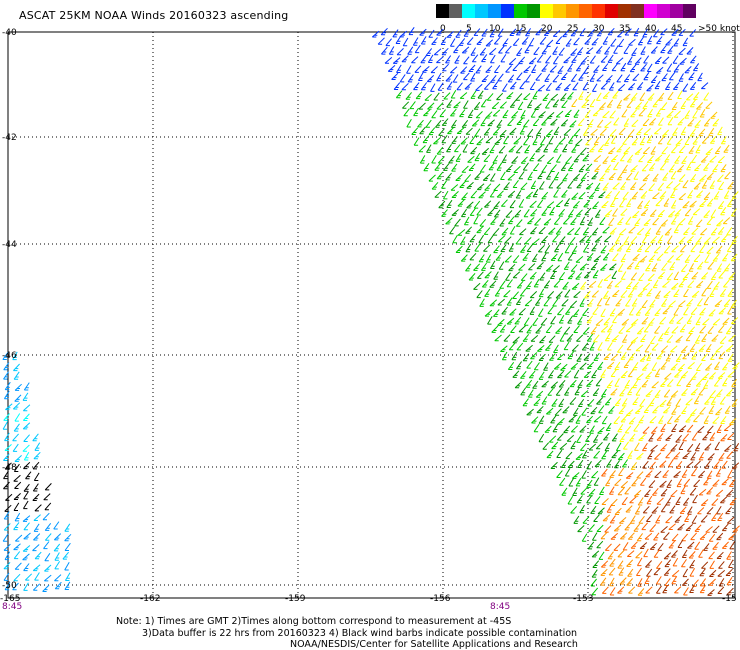 The image size is (740, 650). Describe the element at coordinates (651, 29) in the screenshot. I see `colorbar-label: 40` at that location.